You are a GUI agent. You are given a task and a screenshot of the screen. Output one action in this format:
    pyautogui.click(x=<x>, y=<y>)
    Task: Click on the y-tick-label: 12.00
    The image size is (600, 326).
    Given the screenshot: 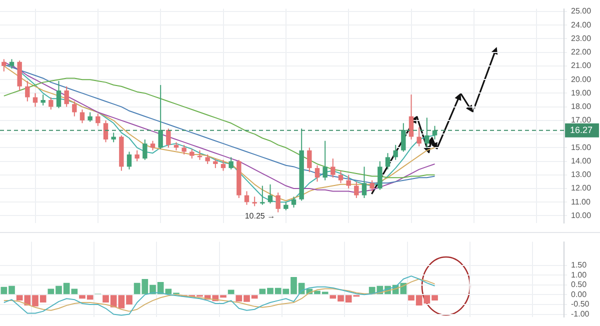 What is the action you would take?
    pyautogui.click(x=581, y=188)
    